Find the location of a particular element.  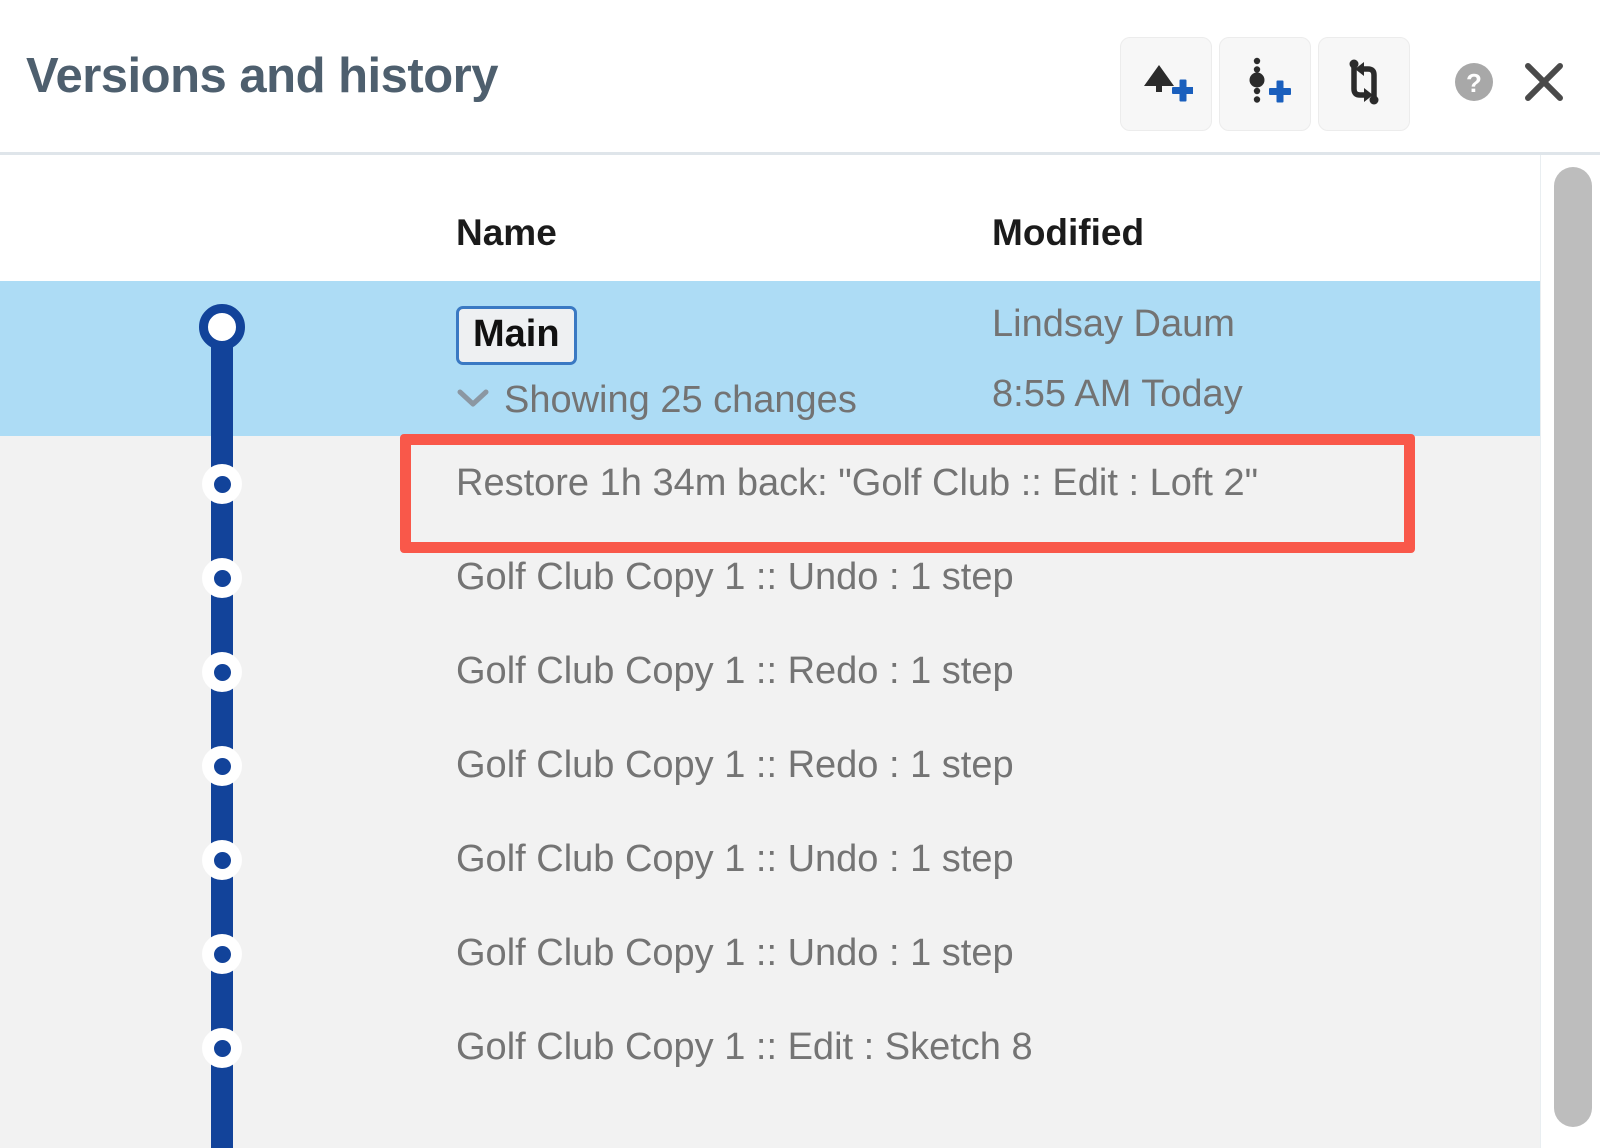

history-row: Golf Club Copy 1 :: Edit : Sketch 8 is located at coordinates (770, 1047).